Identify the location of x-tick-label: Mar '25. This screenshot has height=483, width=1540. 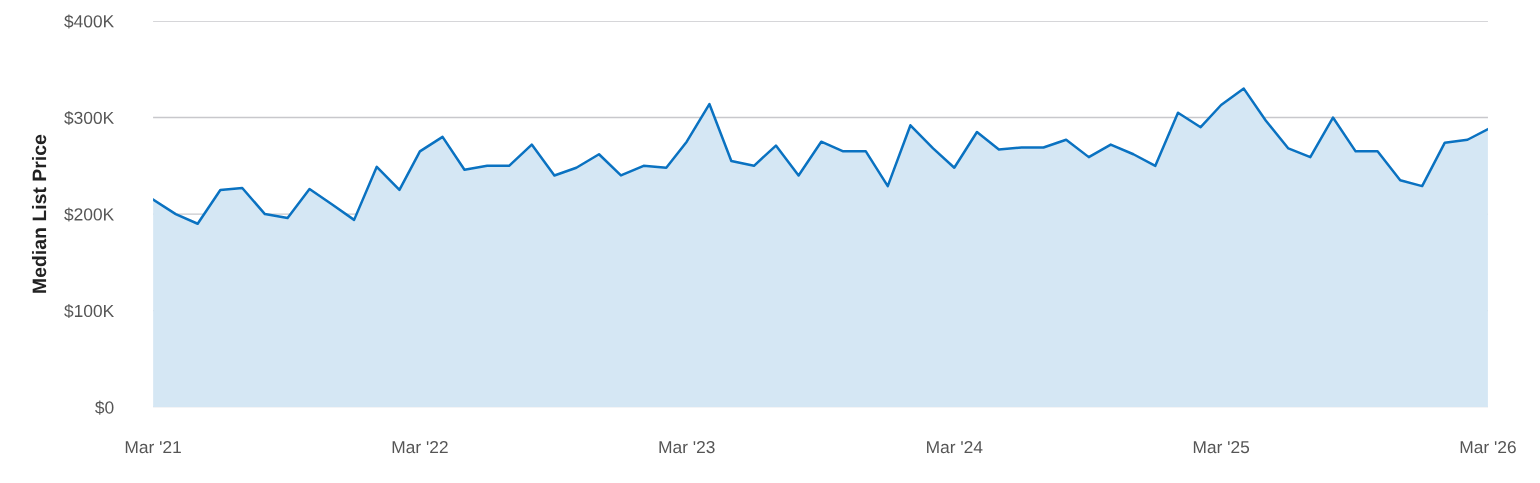
(1221, 447).